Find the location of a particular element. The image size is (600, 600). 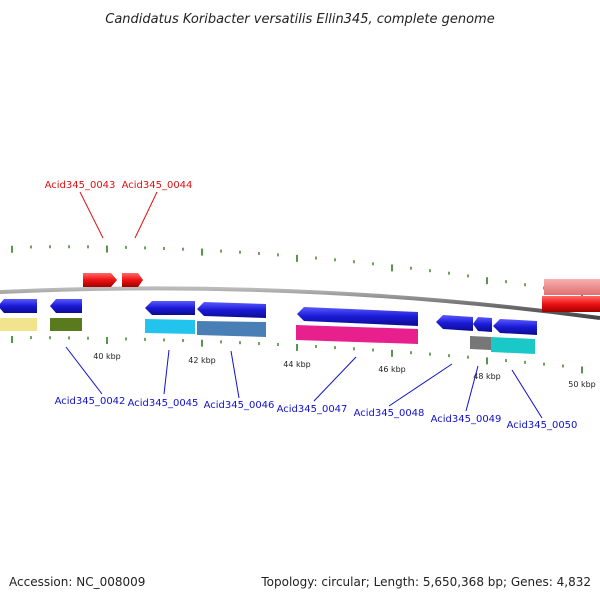

cog-block-teal is located at coordinates (513, 345).